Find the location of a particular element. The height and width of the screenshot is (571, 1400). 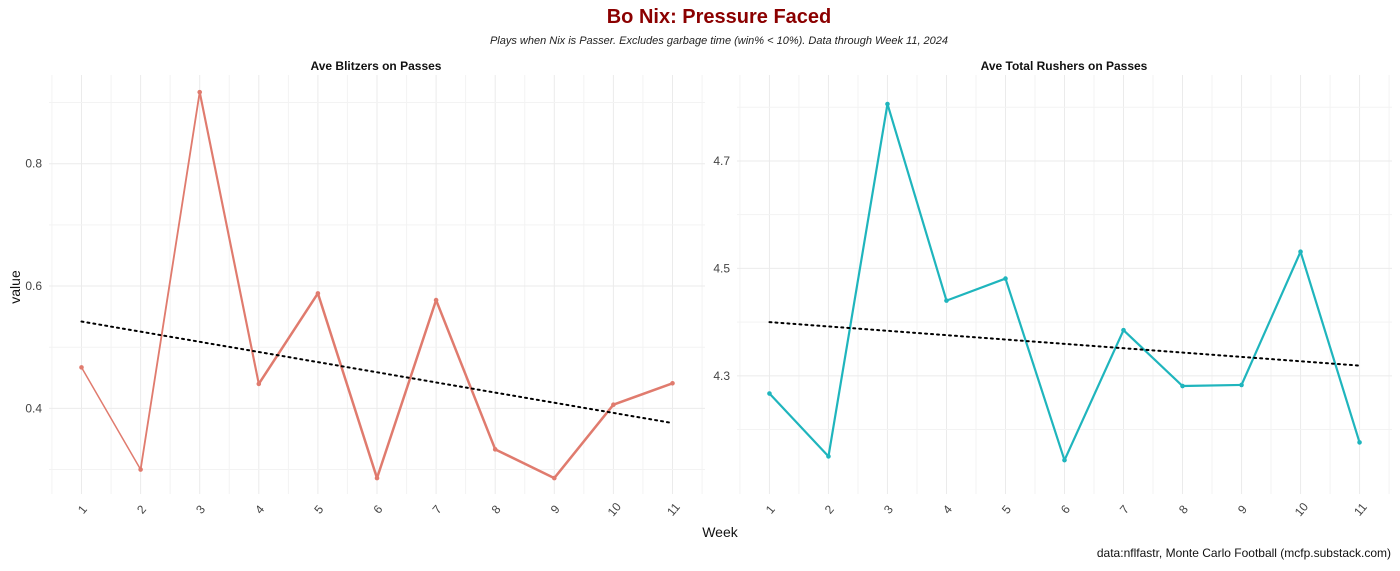

x-axis-title: Week is located at coordinates (720, 532).